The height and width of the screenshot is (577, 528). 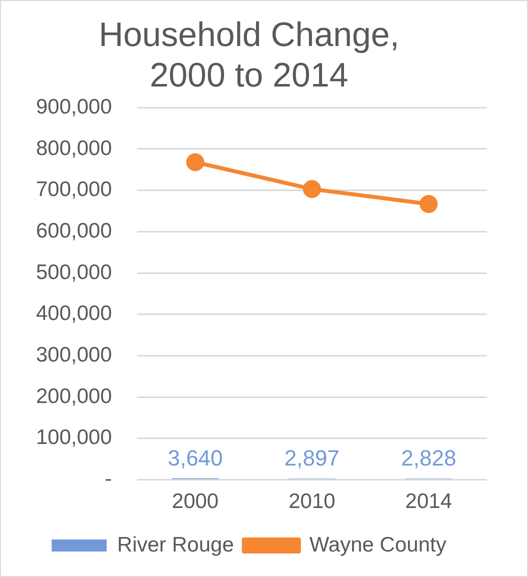 What do you see at coordinates (195, 502) in the screenshot?
I see `x-tick-label: 2000` at bounding box center [195, 502].